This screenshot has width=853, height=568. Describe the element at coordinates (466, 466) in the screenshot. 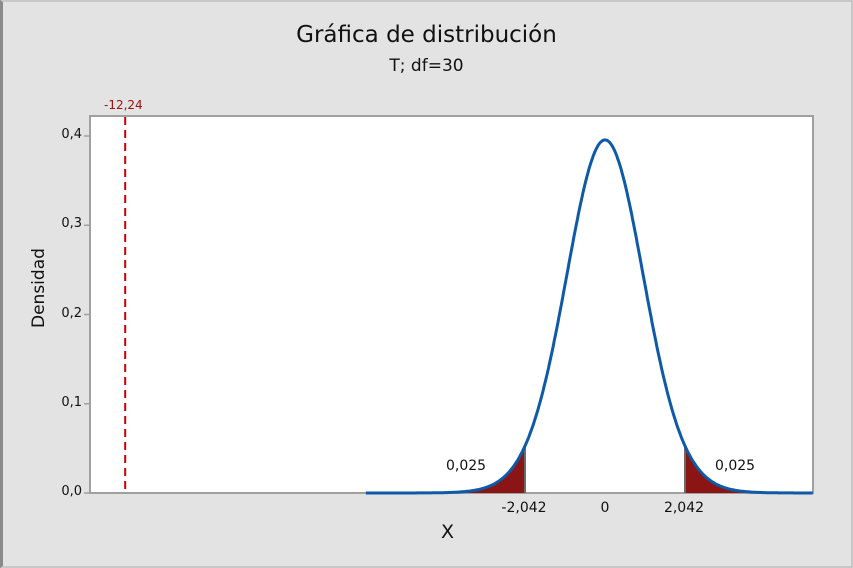

I see `left-tail-area-label: 0,025` at that location.